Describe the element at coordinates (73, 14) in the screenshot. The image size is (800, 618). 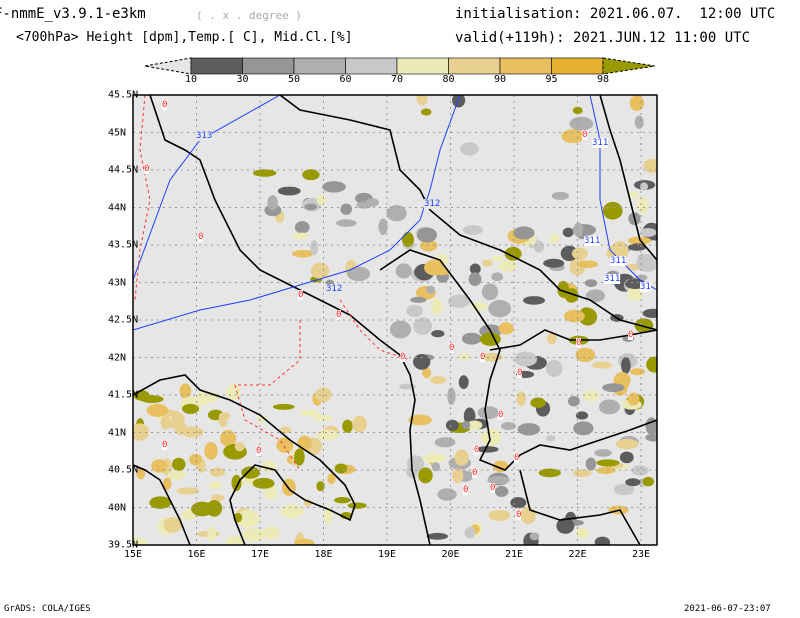
I see `model-title: F-nmmE_v3.9.1-e3km` at that location.